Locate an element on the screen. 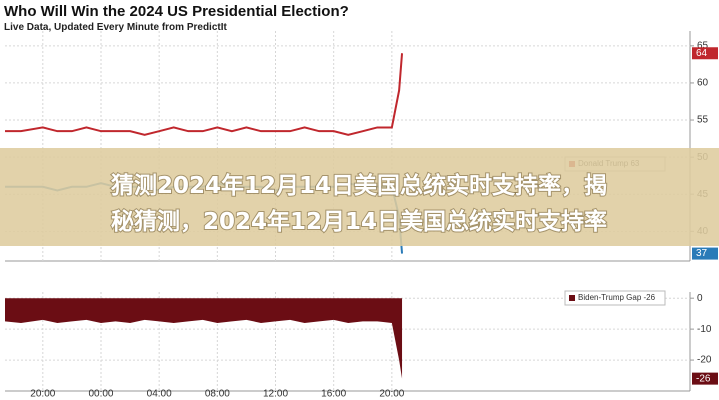 This screenshot has height=400, width=719. x-tick-label: 12:00 is located at coordinates (275, 394).